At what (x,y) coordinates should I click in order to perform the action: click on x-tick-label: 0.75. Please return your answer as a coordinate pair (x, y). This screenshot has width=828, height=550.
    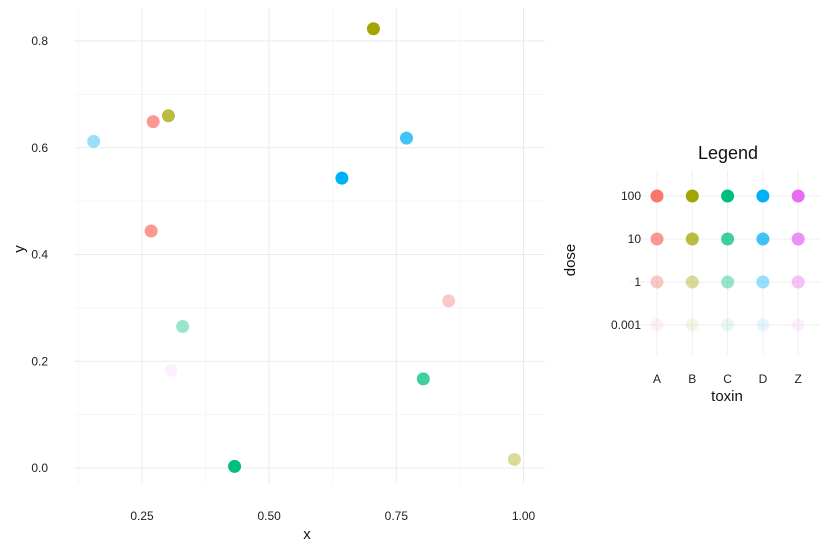
    Looking at the image, I should click on (397, 516).